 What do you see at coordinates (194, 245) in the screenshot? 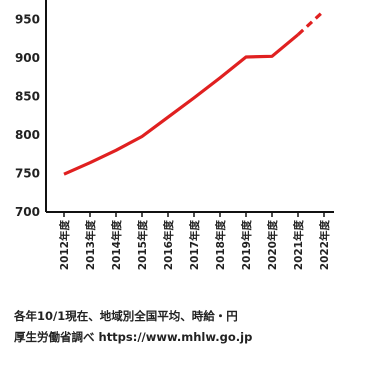
I see `x-tick-label: 2017年度` at bounding box center [194, 245].